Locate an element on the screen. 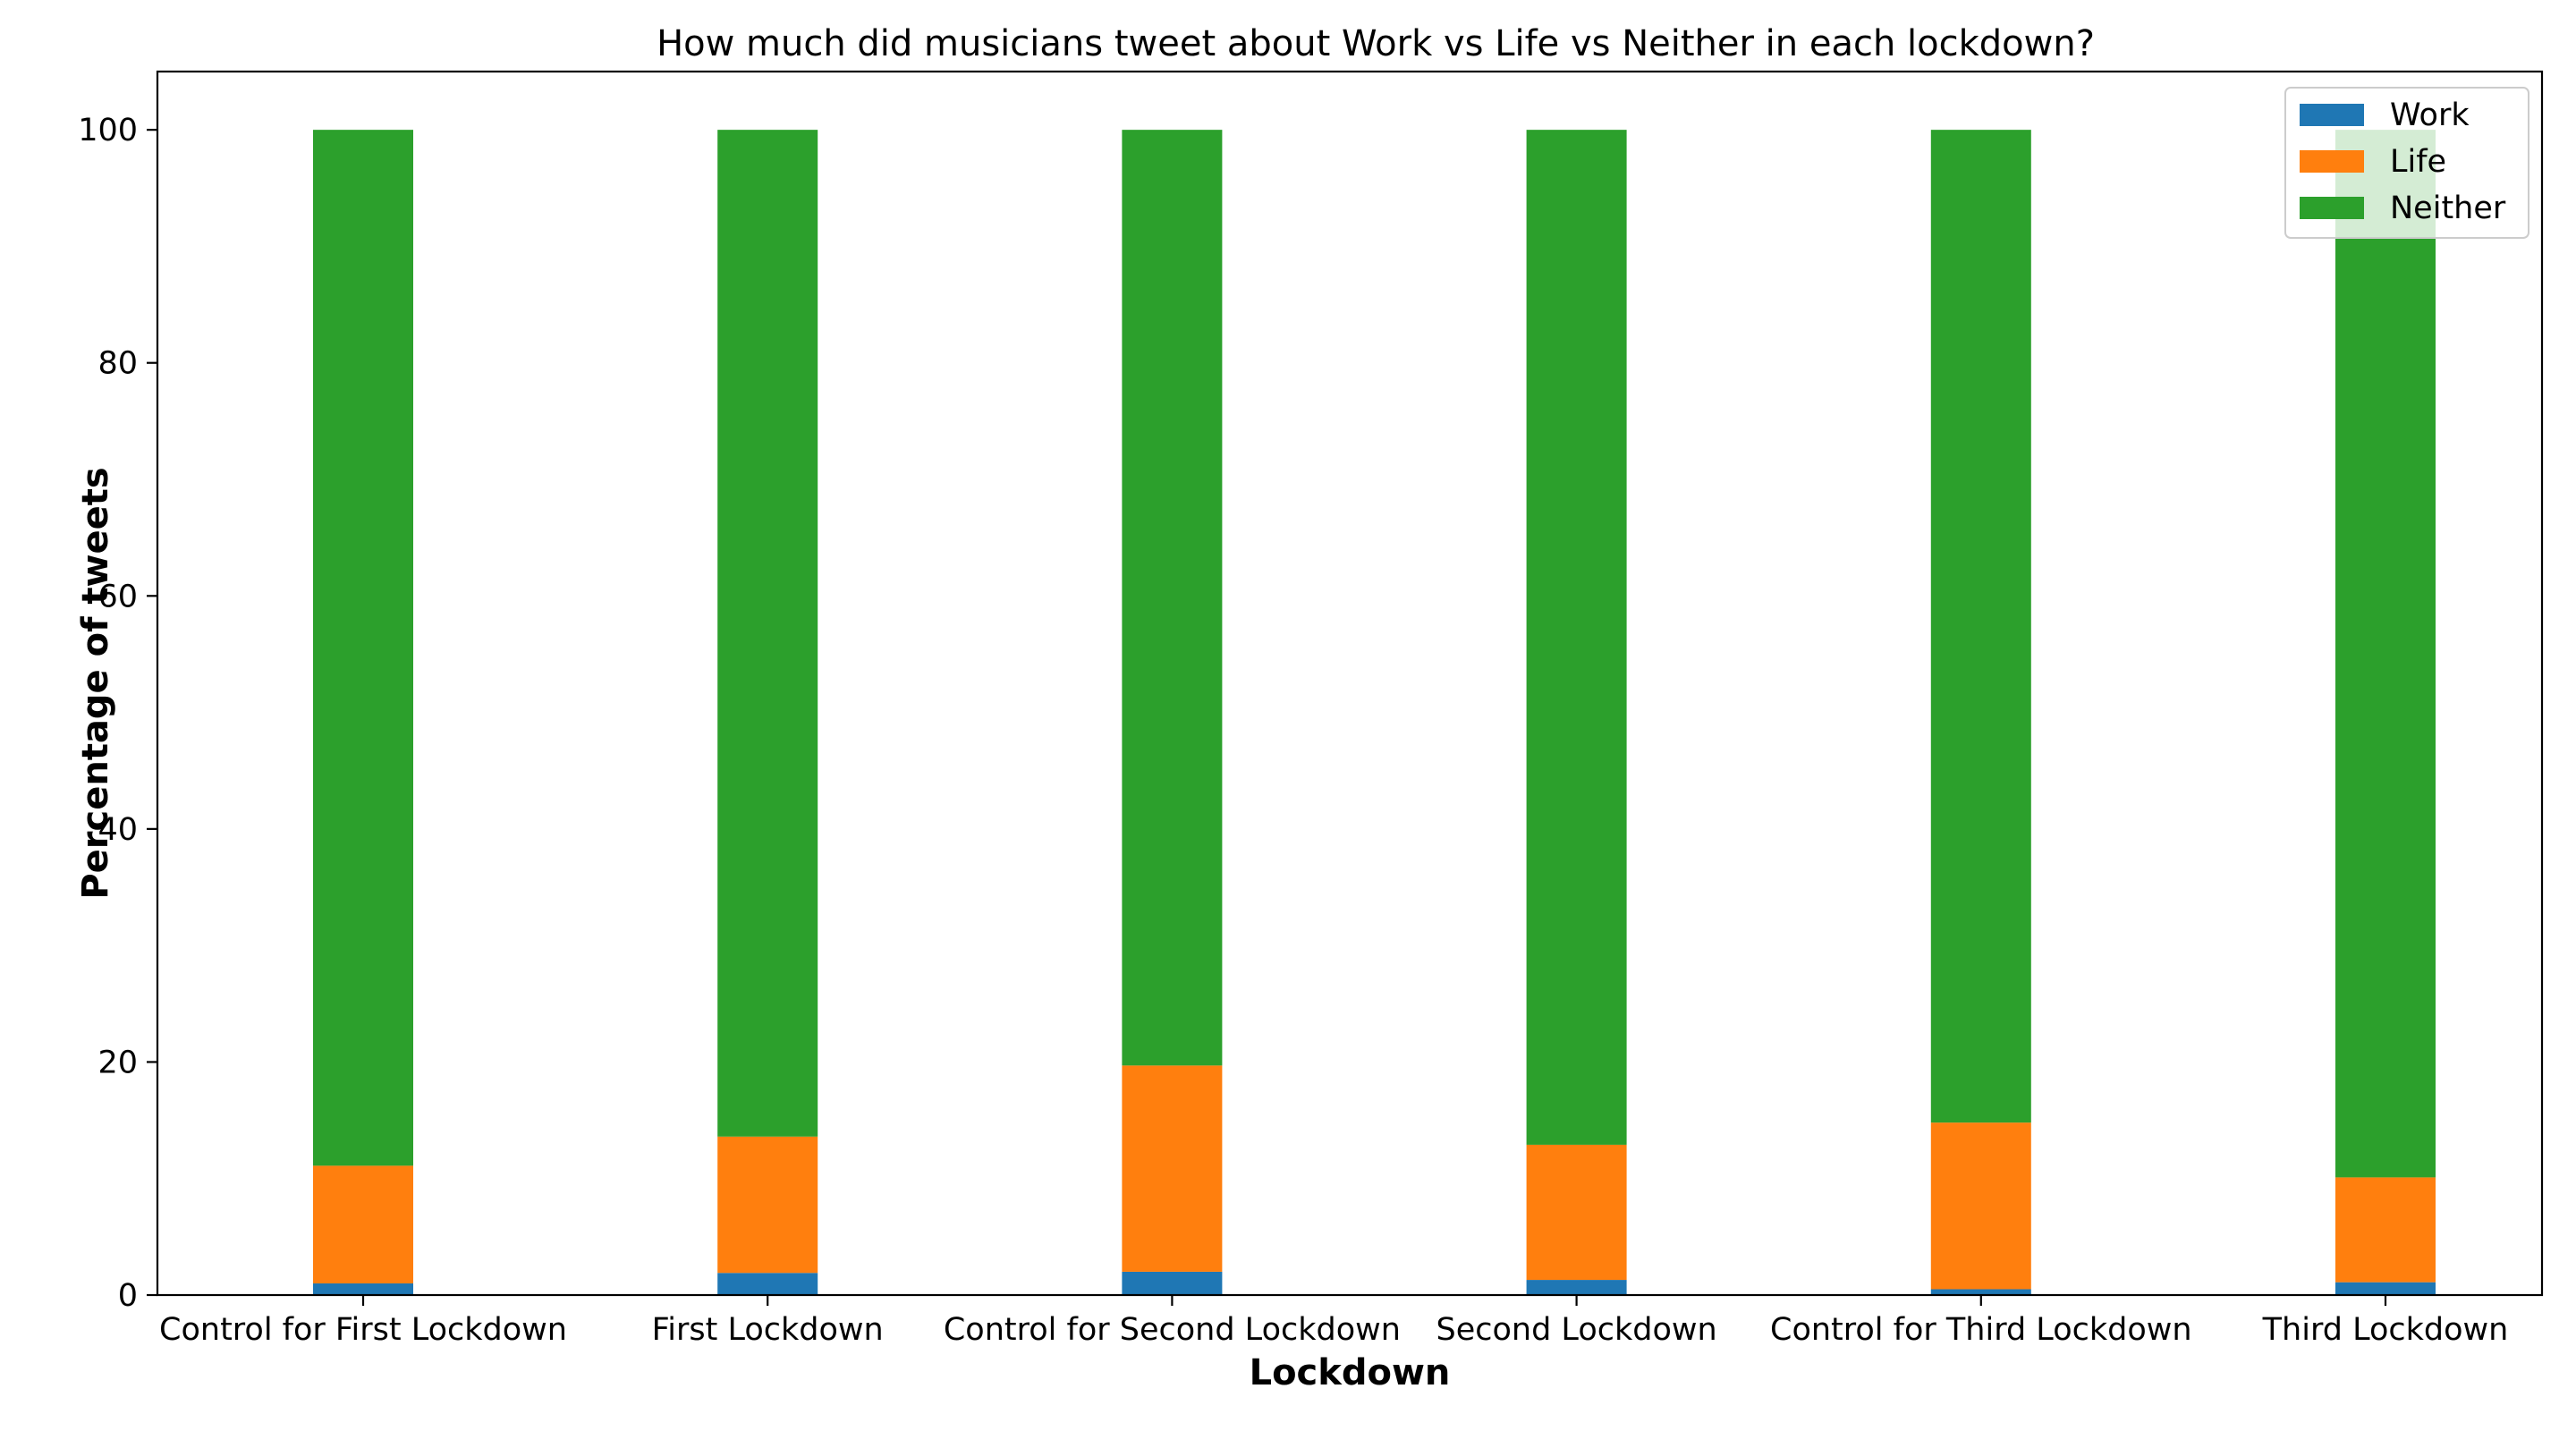 The width and height of the screenshot is (2576, 1431). legend-swatch-neither is located at coordinates (2332, 208).